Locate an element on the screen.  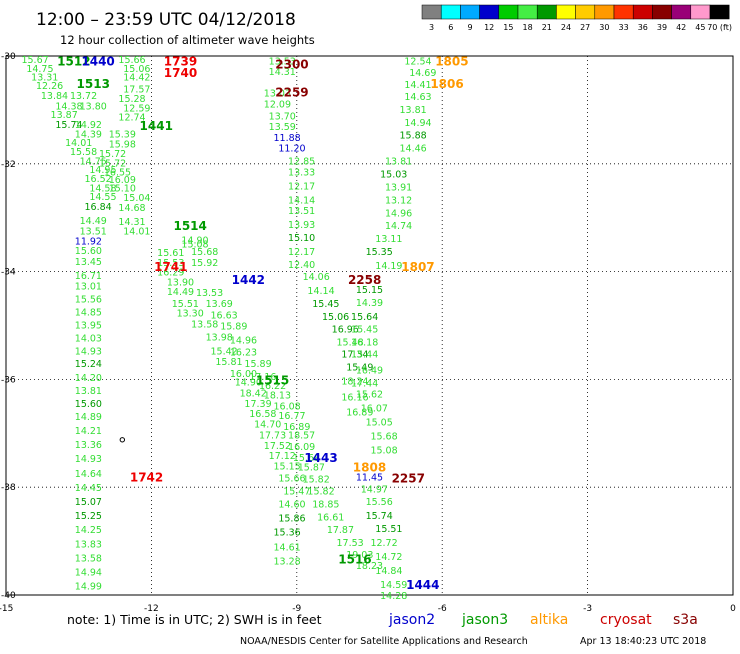
wave-height-value: 13.84 is located at coordinates (54, 96).